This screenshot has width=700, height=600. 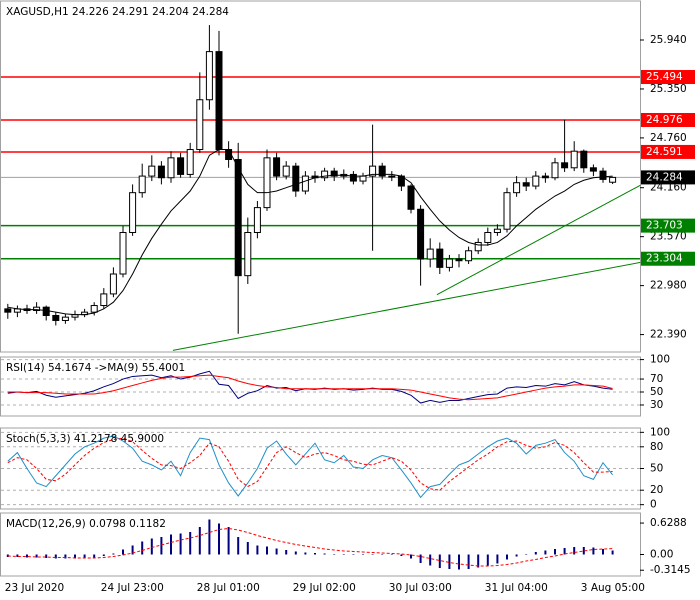 I want to click on y-tick-label: 25.350, so click(x=668, y=89).